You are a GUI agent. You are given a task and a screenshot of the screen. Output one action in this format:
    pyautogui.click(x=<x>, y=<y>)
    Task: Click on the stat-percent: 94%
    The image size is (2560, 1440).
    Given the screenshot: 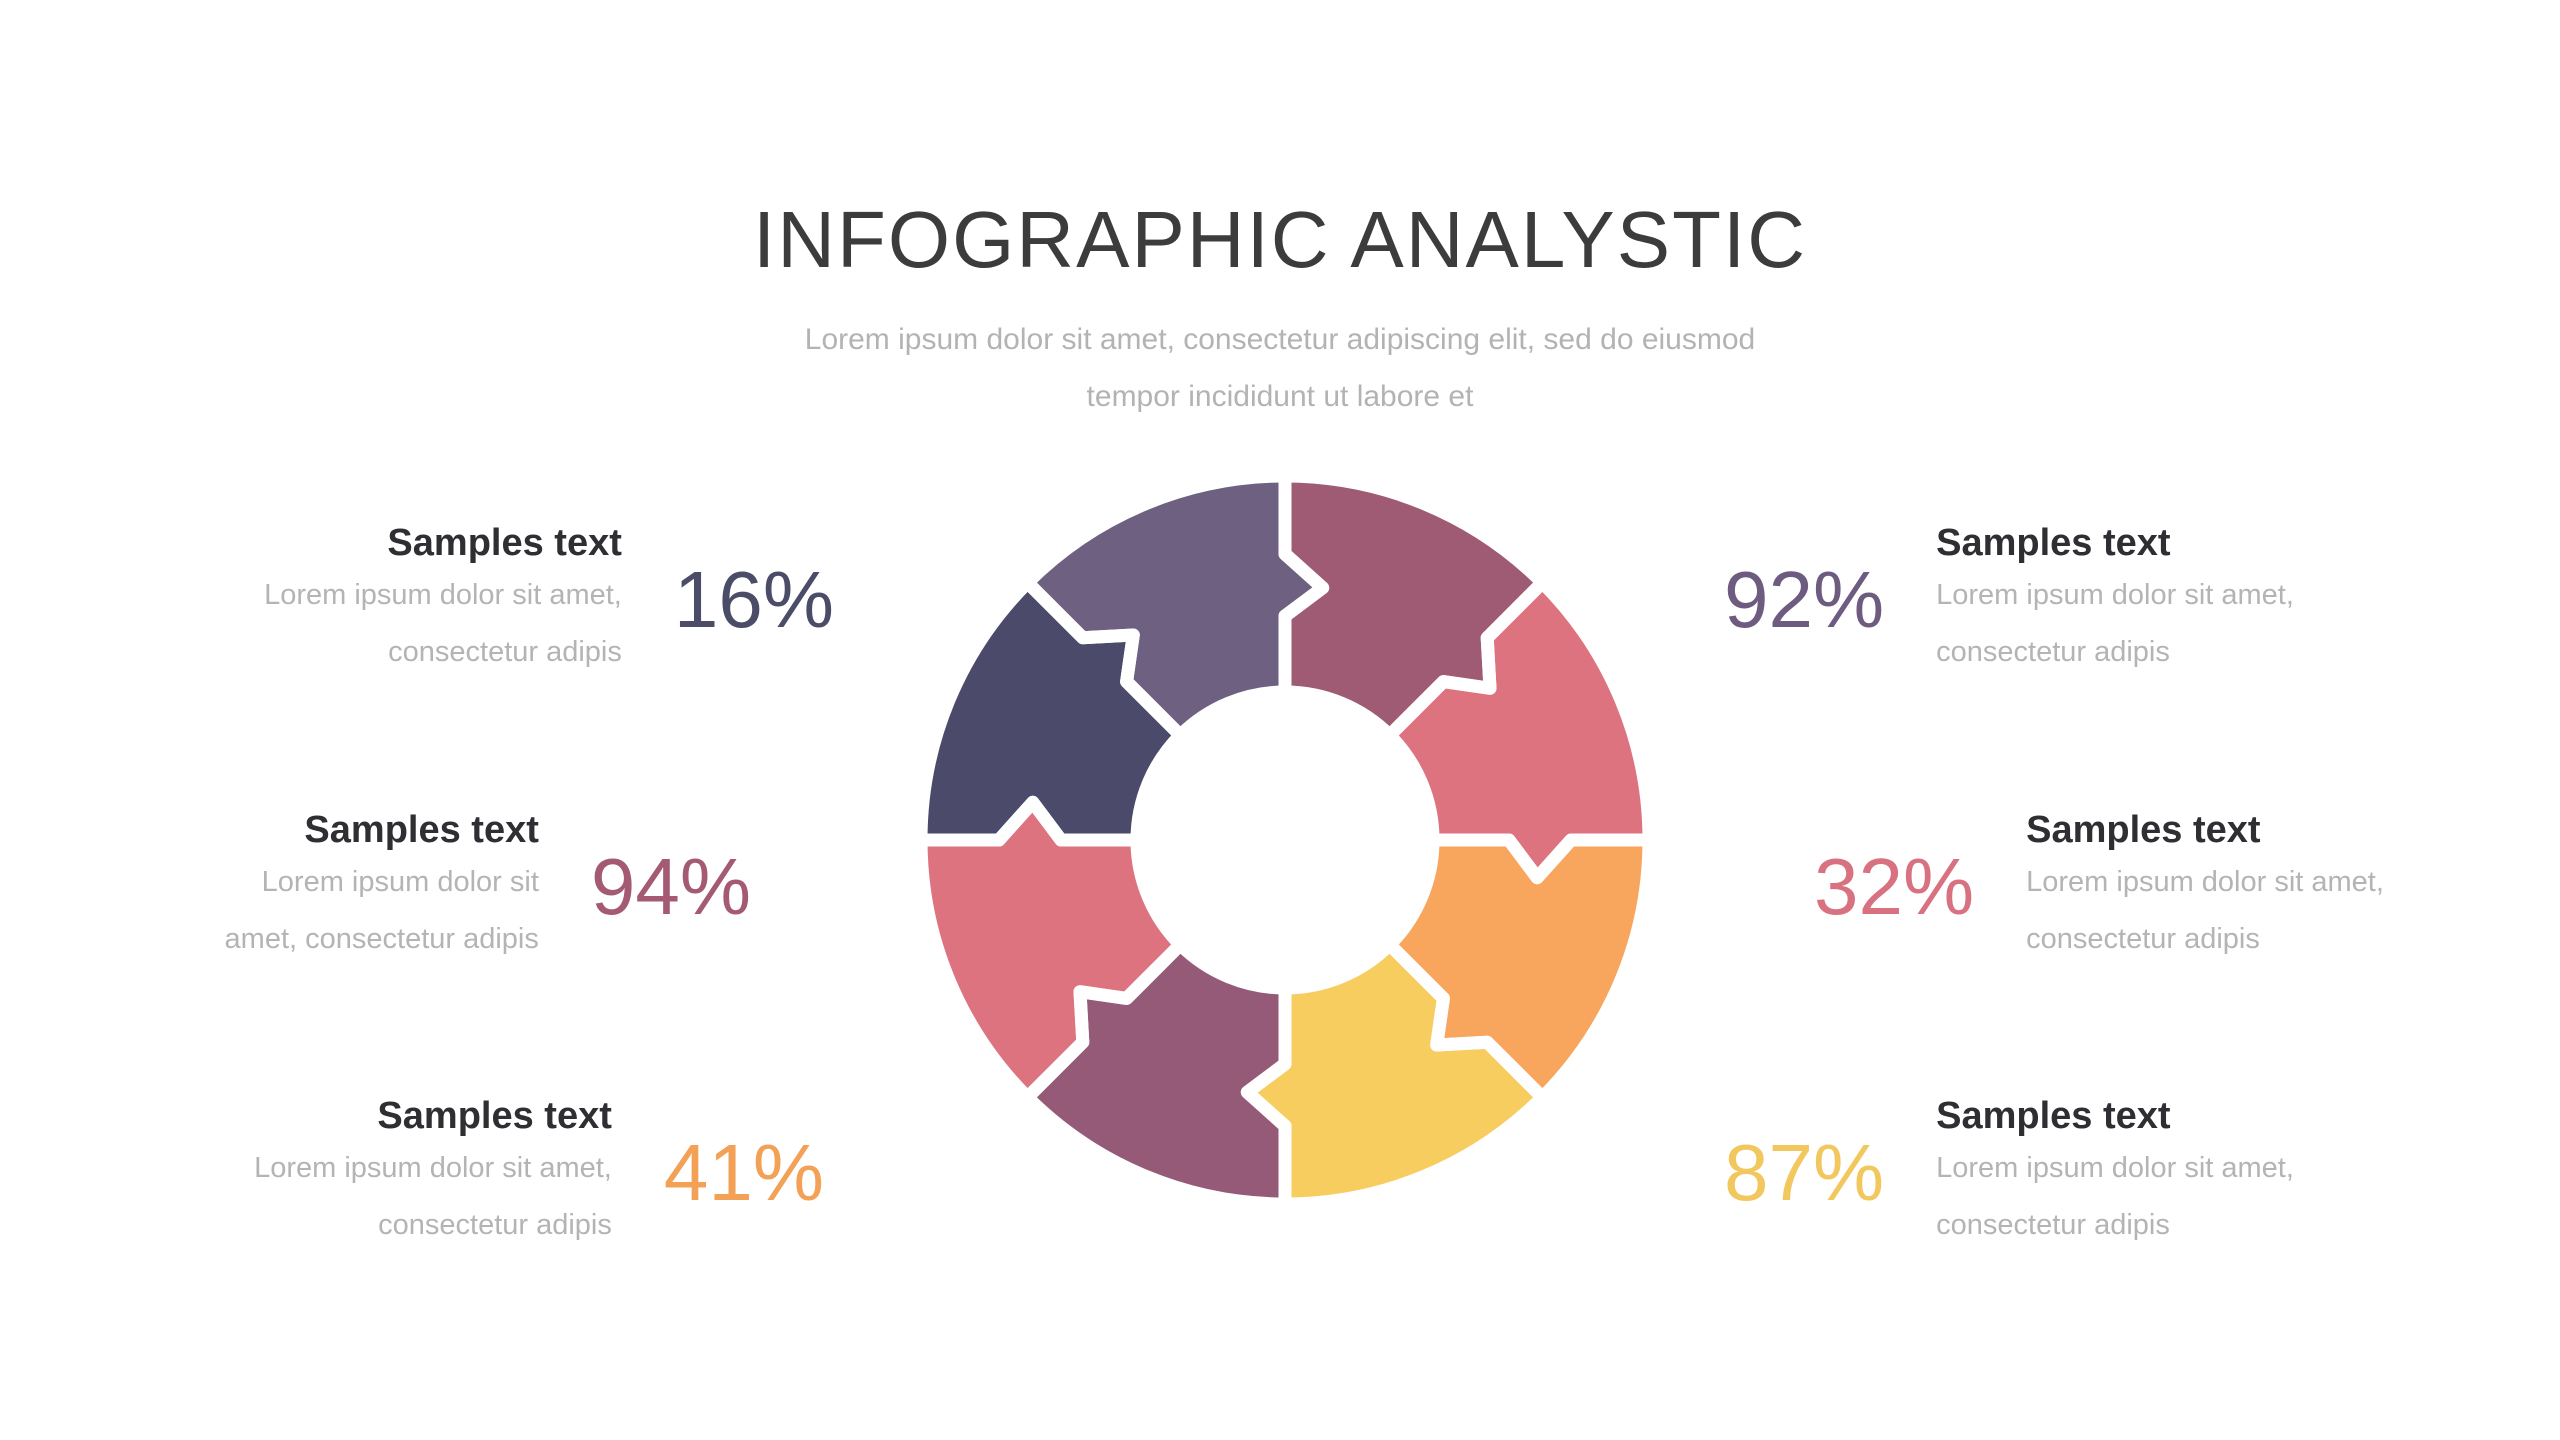 What is the action you would take?
    pyautogui.click(x=670, y=886)
    